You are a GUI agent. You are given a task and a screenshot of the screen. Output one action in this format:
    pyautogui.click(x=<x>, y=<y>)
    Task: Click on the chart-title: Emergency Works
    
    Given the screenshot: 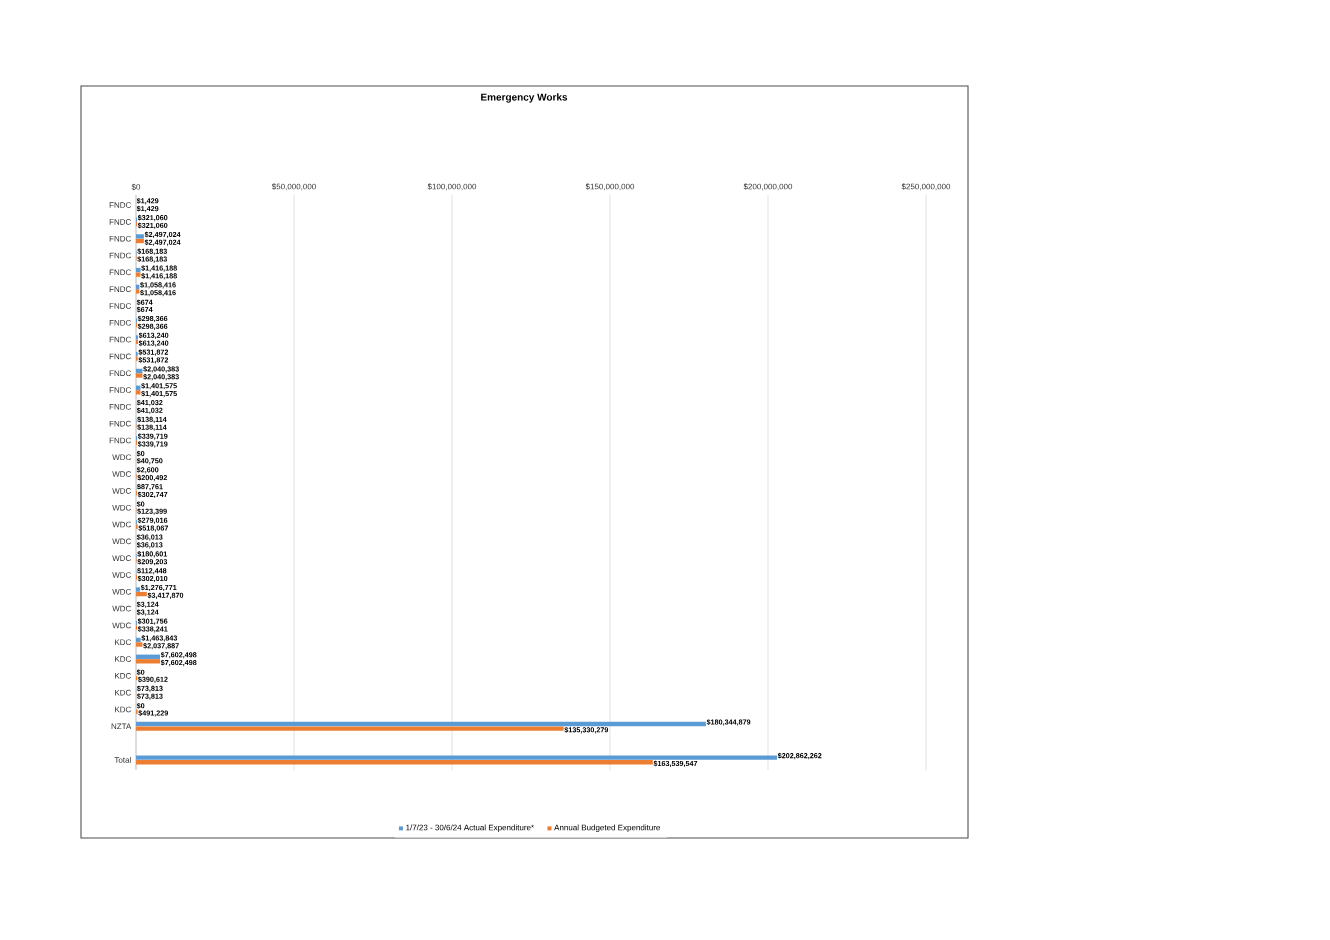 What is the action you would take?
    pyautogui.click(x=524, y=98)
    